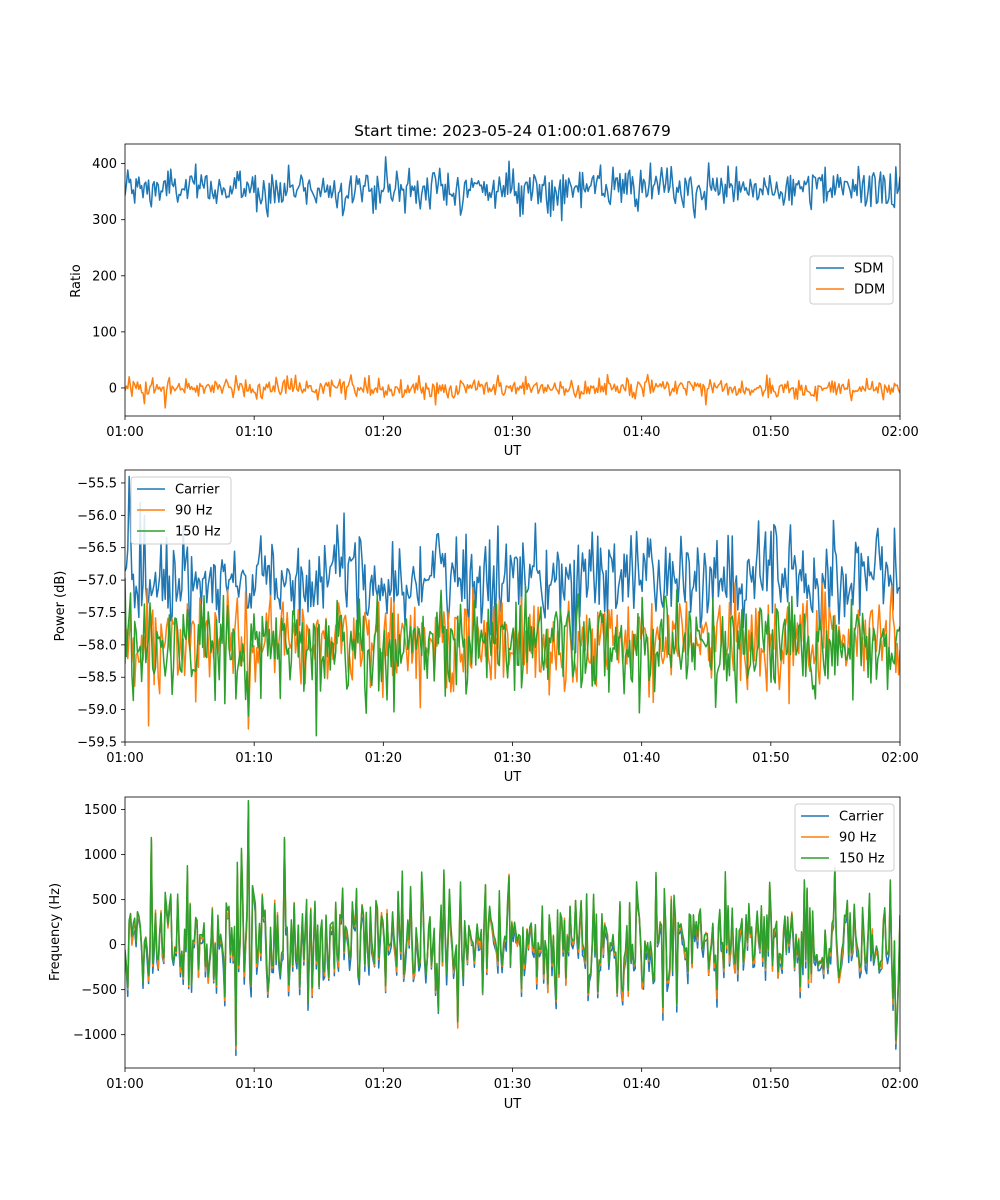 This screenshot has height=1200, width=1000. Describe the element at coordinates (512, 131) in the screenshot. I see `chart-title: Start time: 2023-05-24 01:00:01.687679` at that location.